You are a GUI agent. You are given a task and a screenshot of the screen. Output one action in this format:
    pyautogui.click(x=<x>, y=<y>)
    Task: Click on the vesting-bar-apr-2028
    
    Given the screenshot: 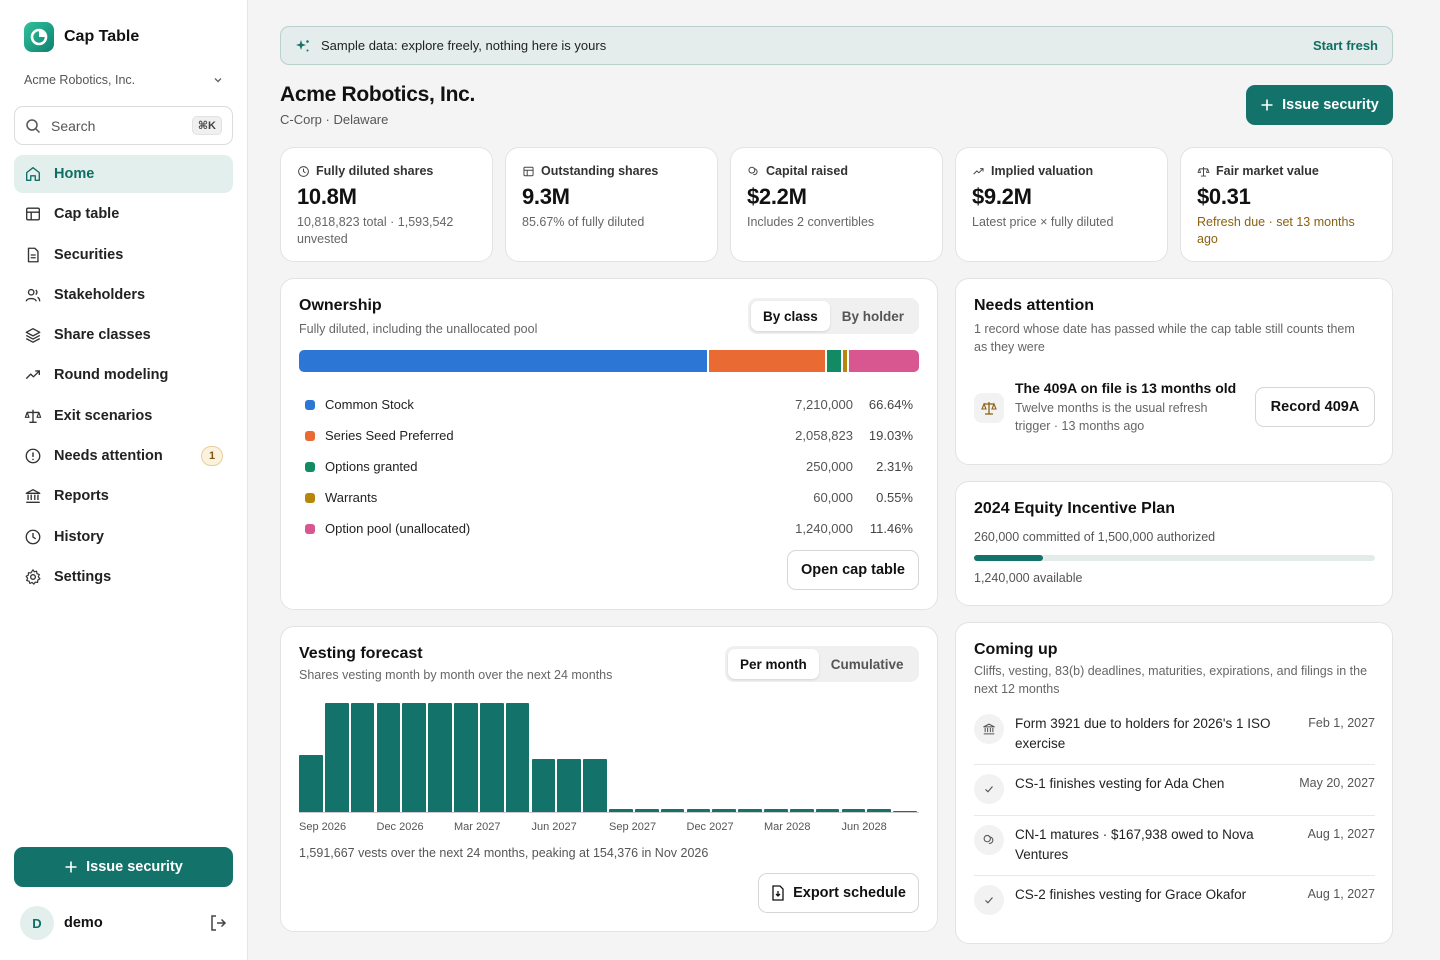 What is the action you would take?
    pyautogui.click(x=801, y=811)
    